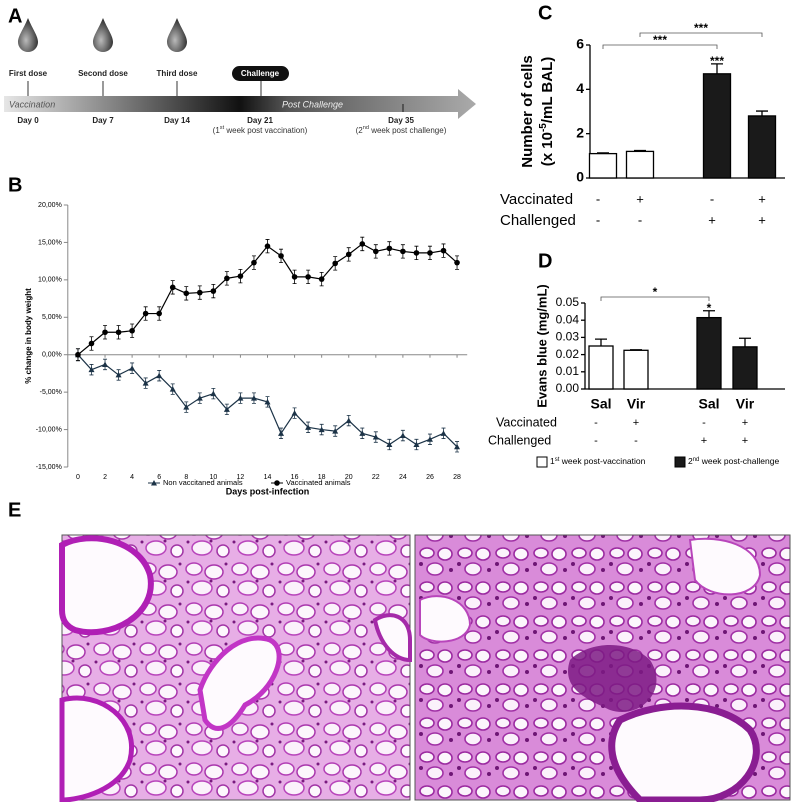  I want to click on x-tick-label: 26, so click(430, 477).